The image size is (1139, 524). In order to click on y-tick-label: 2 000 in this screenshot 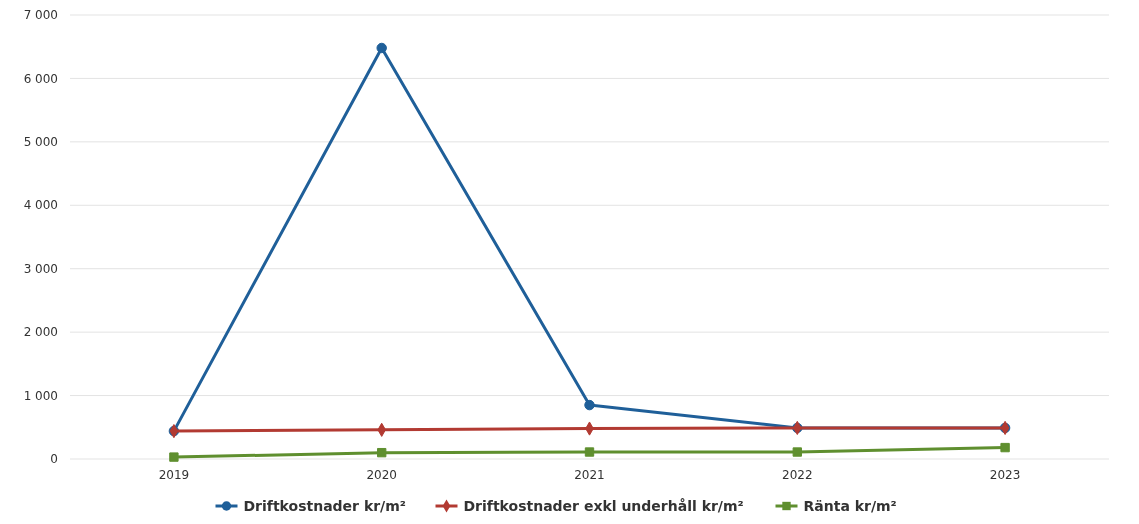, I will do `click(40, 332)`.